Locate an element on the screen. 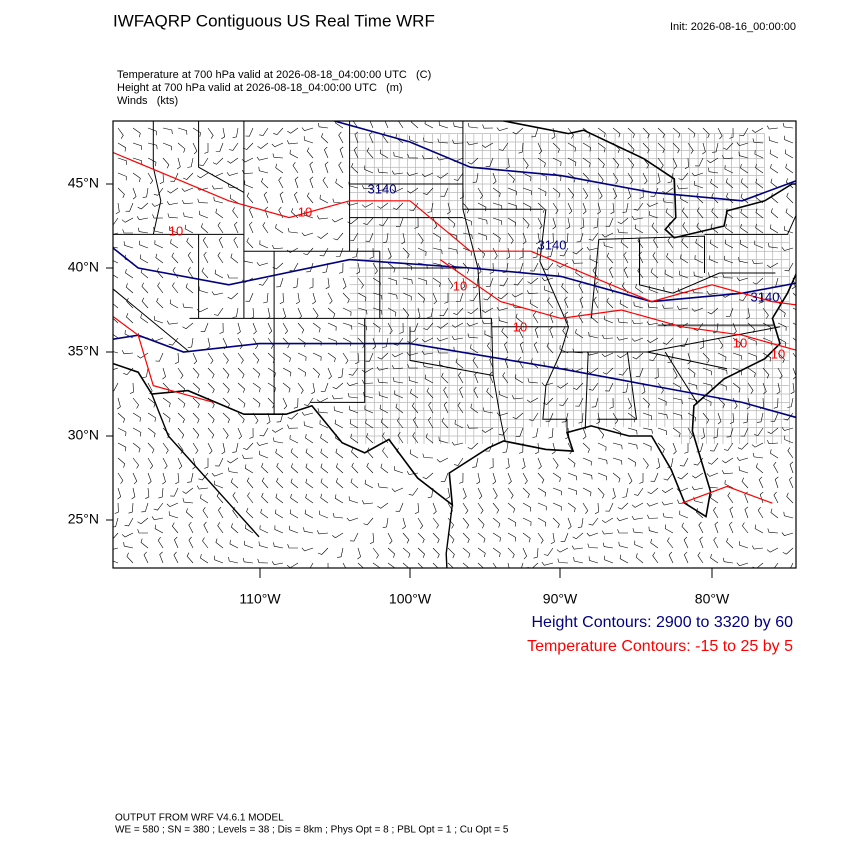 The height and width of the screenshot is (850, 850). lat-label: 45°N is located at coordinates (83, 183).